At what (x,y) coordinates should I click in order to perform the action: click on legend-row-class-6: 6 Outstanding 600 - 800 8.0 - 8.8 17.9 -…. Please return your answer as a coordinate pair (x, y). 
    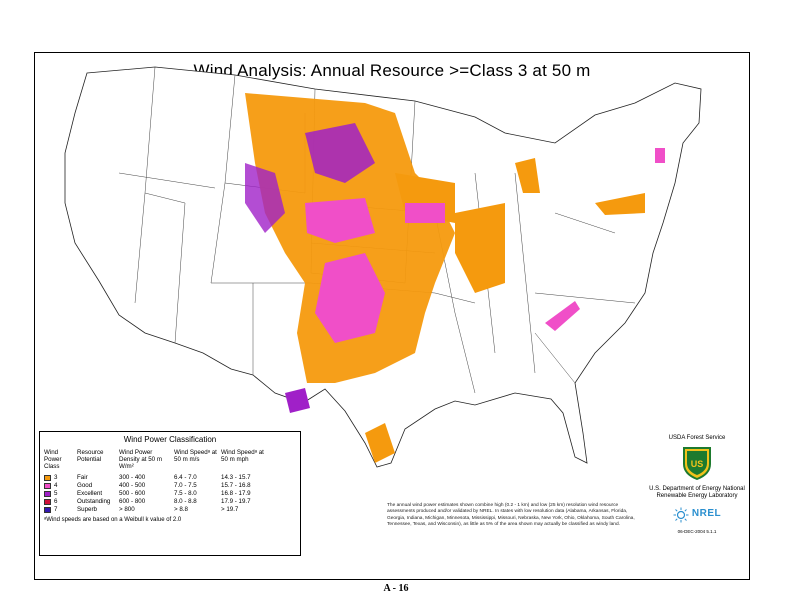
    Looking at the image, I should click on (170, 502).